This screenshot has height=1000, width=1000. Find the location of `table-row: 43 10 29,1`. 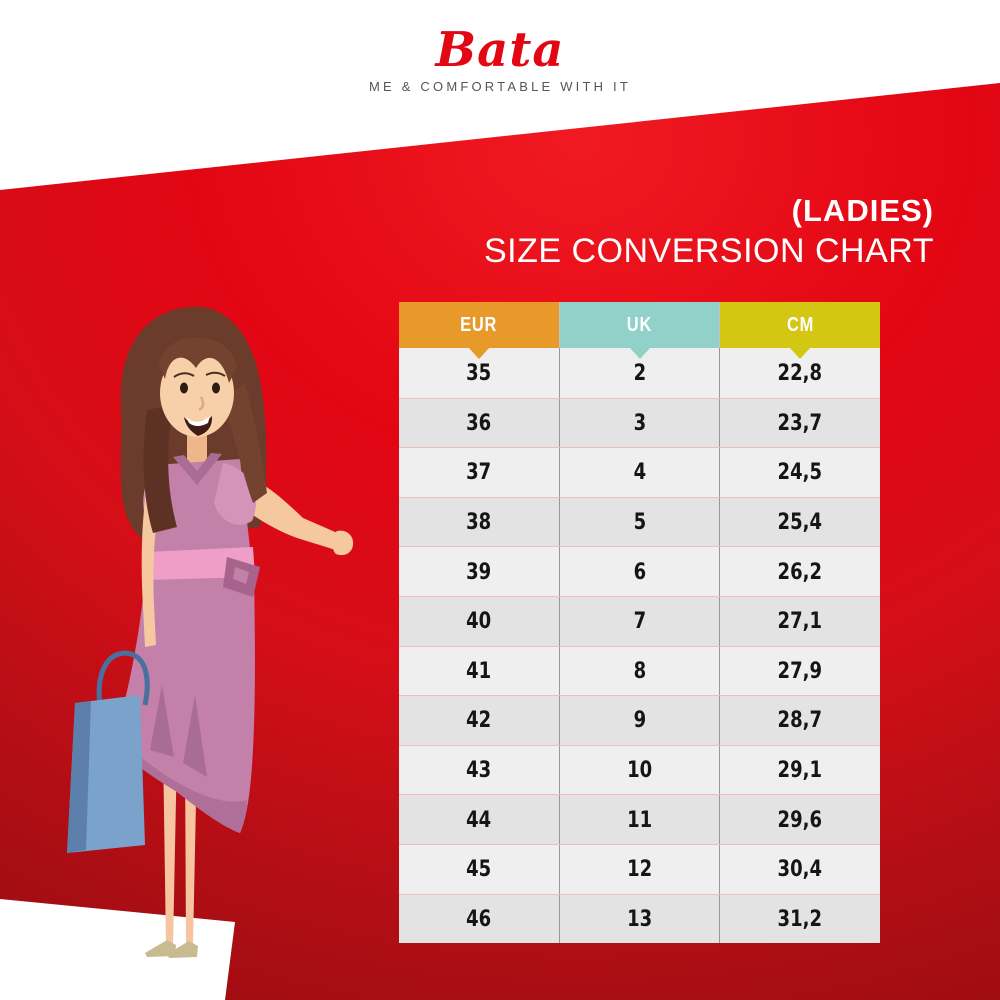

table-row: 43 10 29,1 is located at coordinates (639, 769).